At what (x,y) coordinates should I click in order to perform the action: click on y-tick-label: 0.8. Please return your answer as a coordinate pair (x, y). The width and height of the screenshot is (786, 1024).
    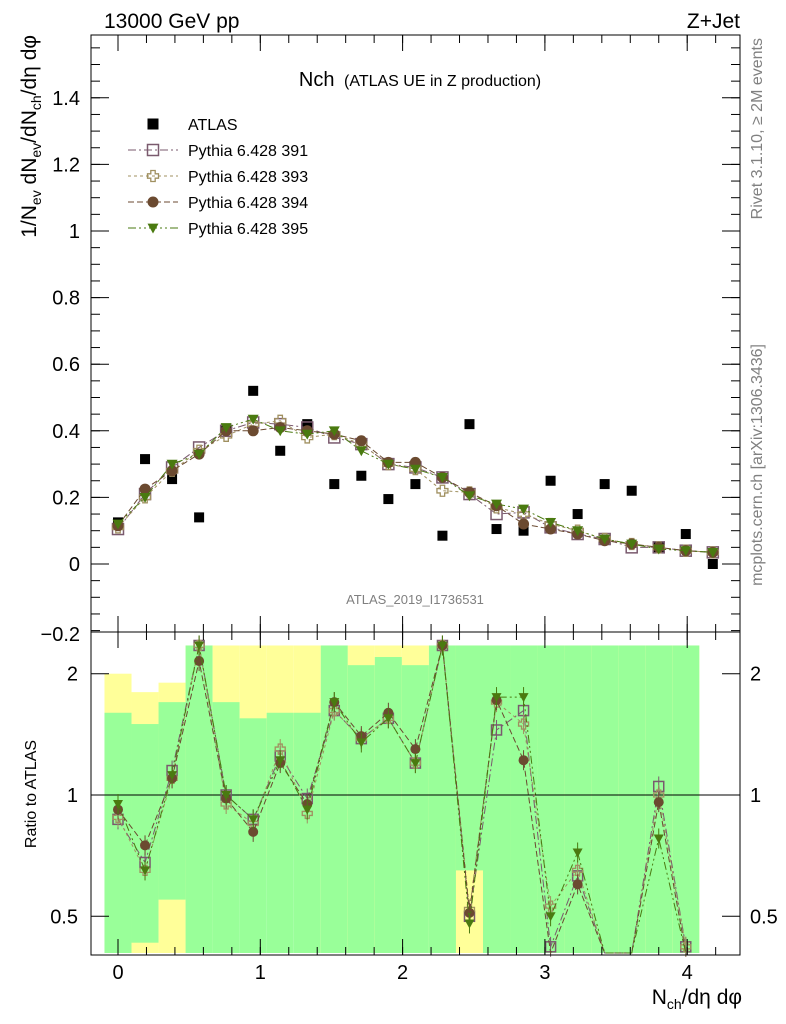
    Looking at the image, I should click on (66, 299).